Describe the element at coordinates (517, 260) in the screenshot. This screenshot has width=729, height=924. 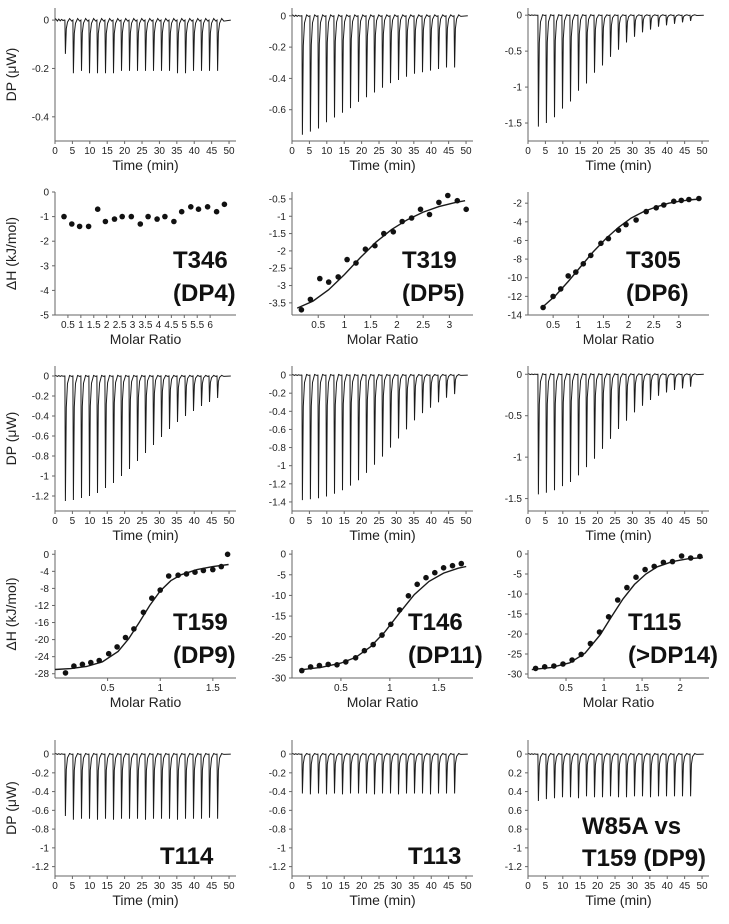
I see `y-tick-label: -8` at that location.